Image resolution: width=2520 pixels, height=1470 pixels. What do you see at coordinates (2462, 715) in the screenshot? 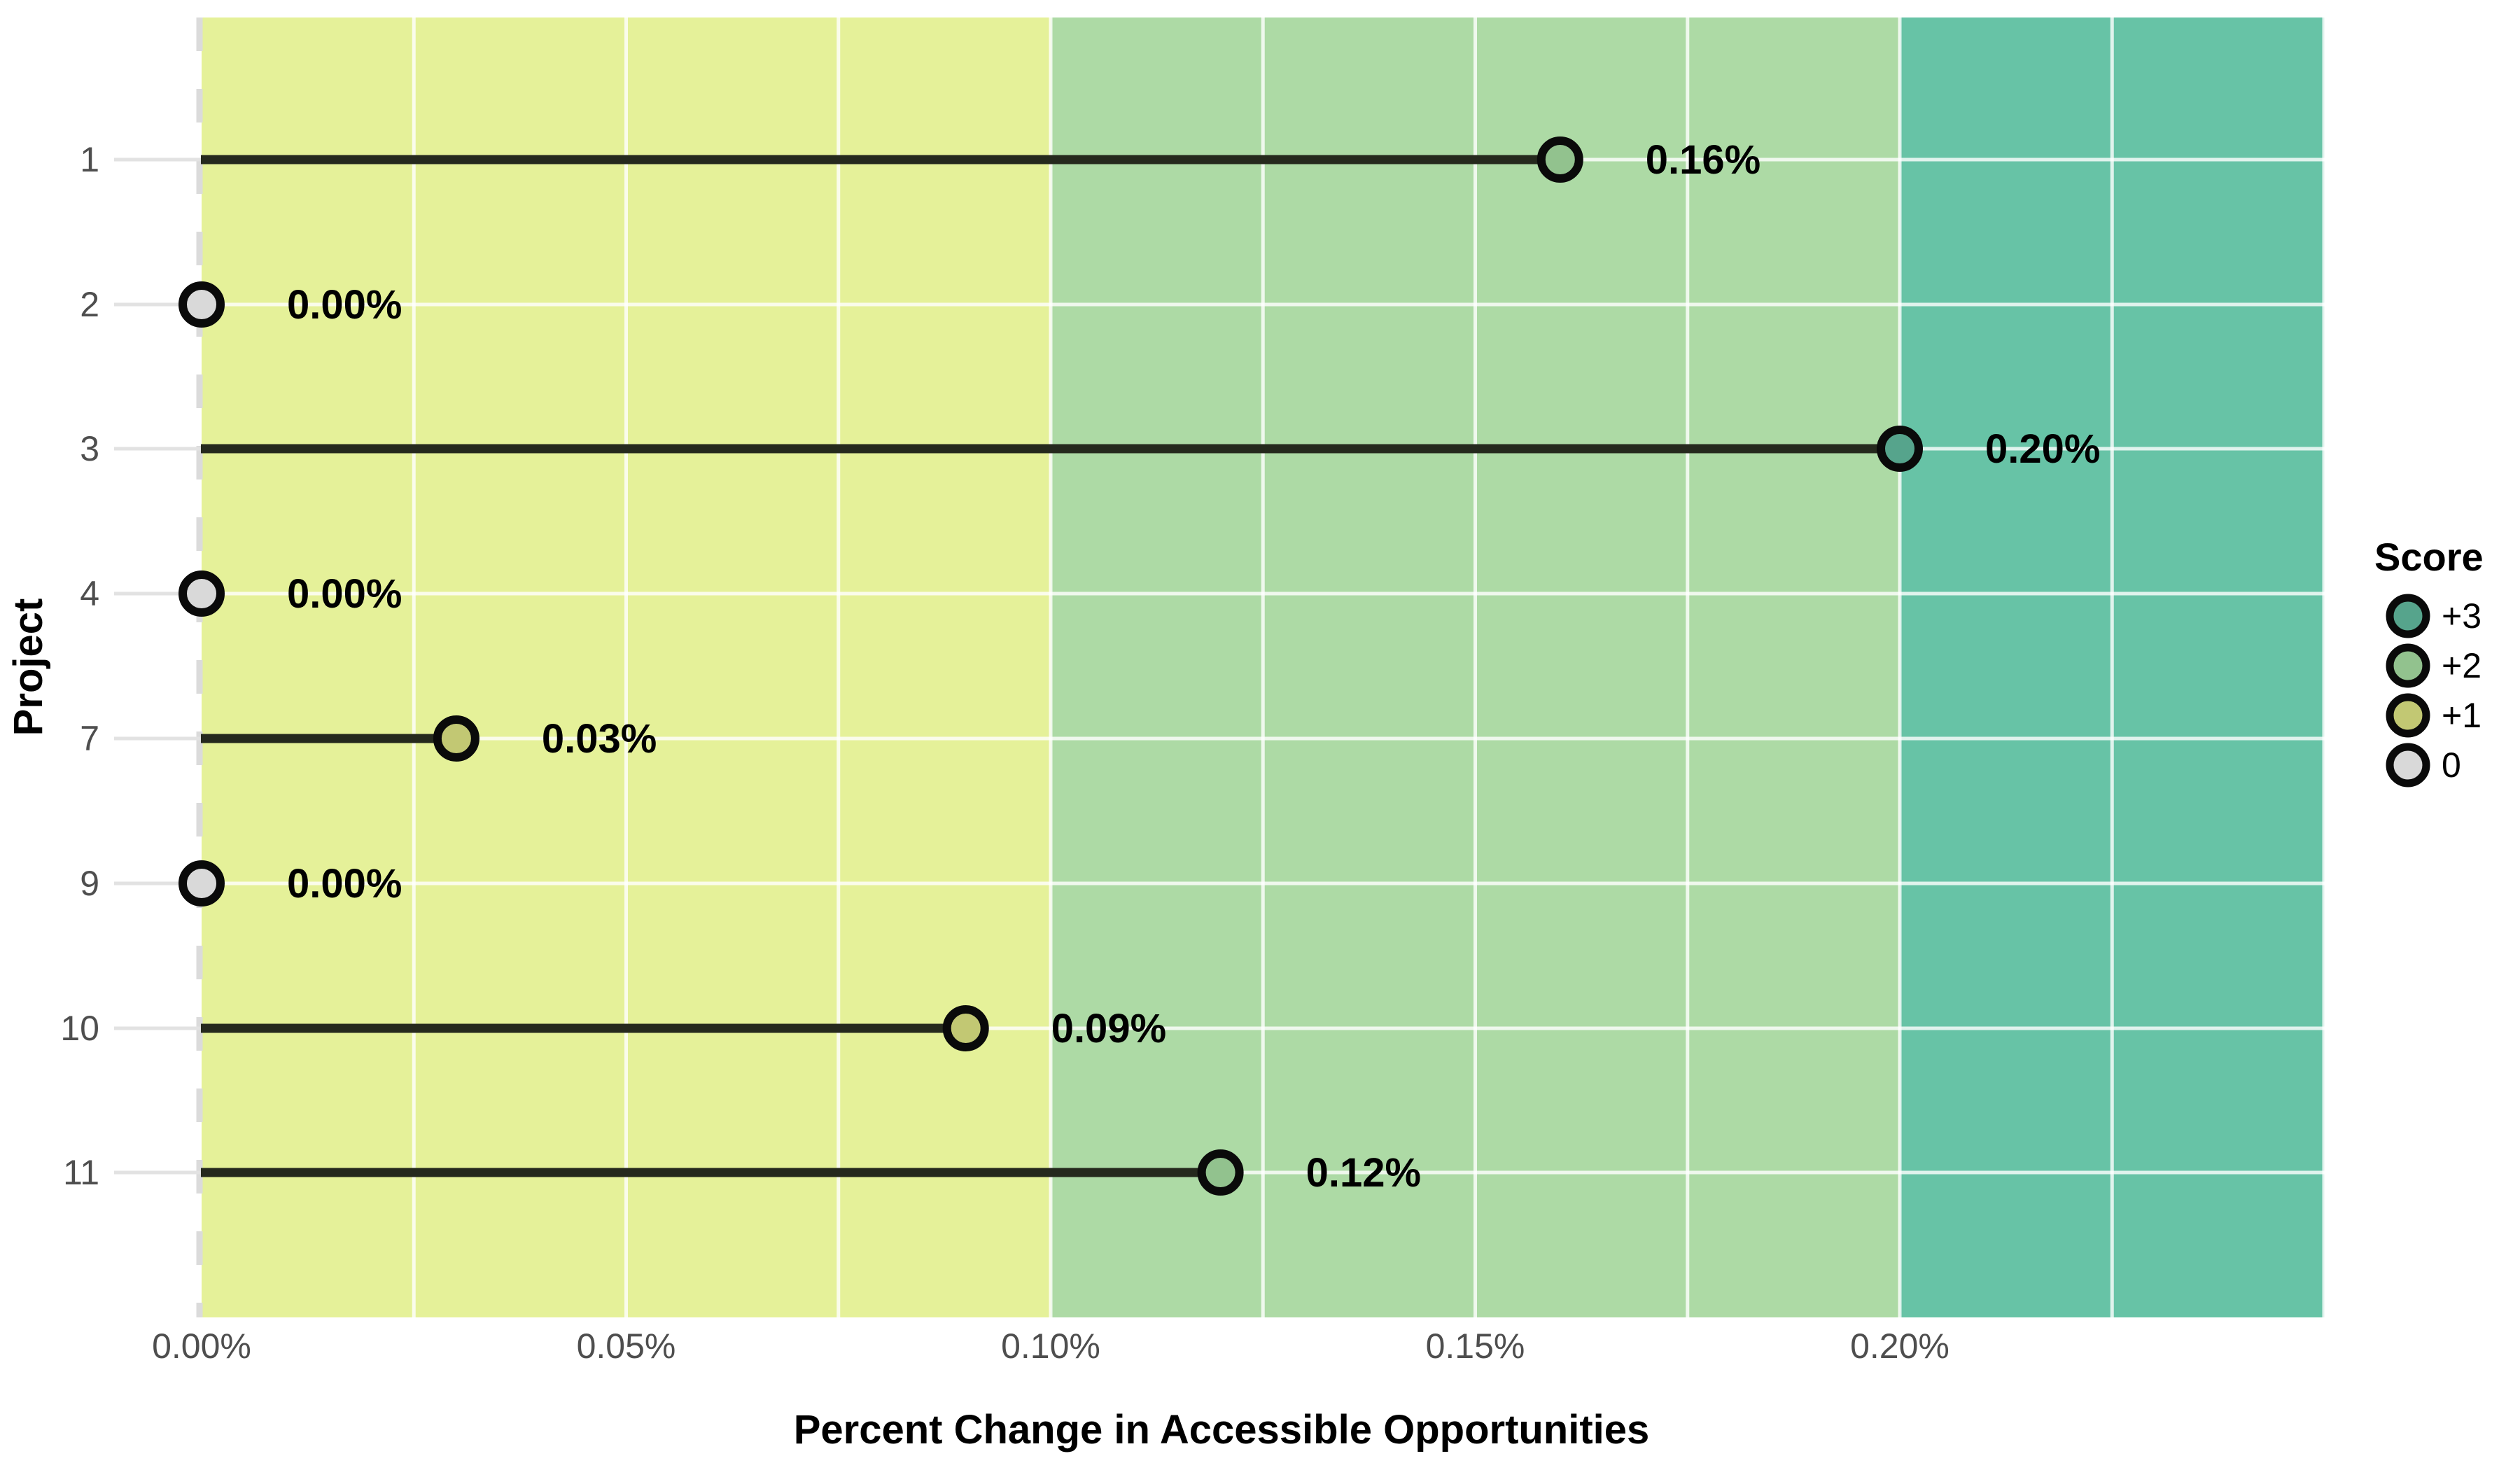
I see `legend-label: +1` at bounding box center [2462, 715].